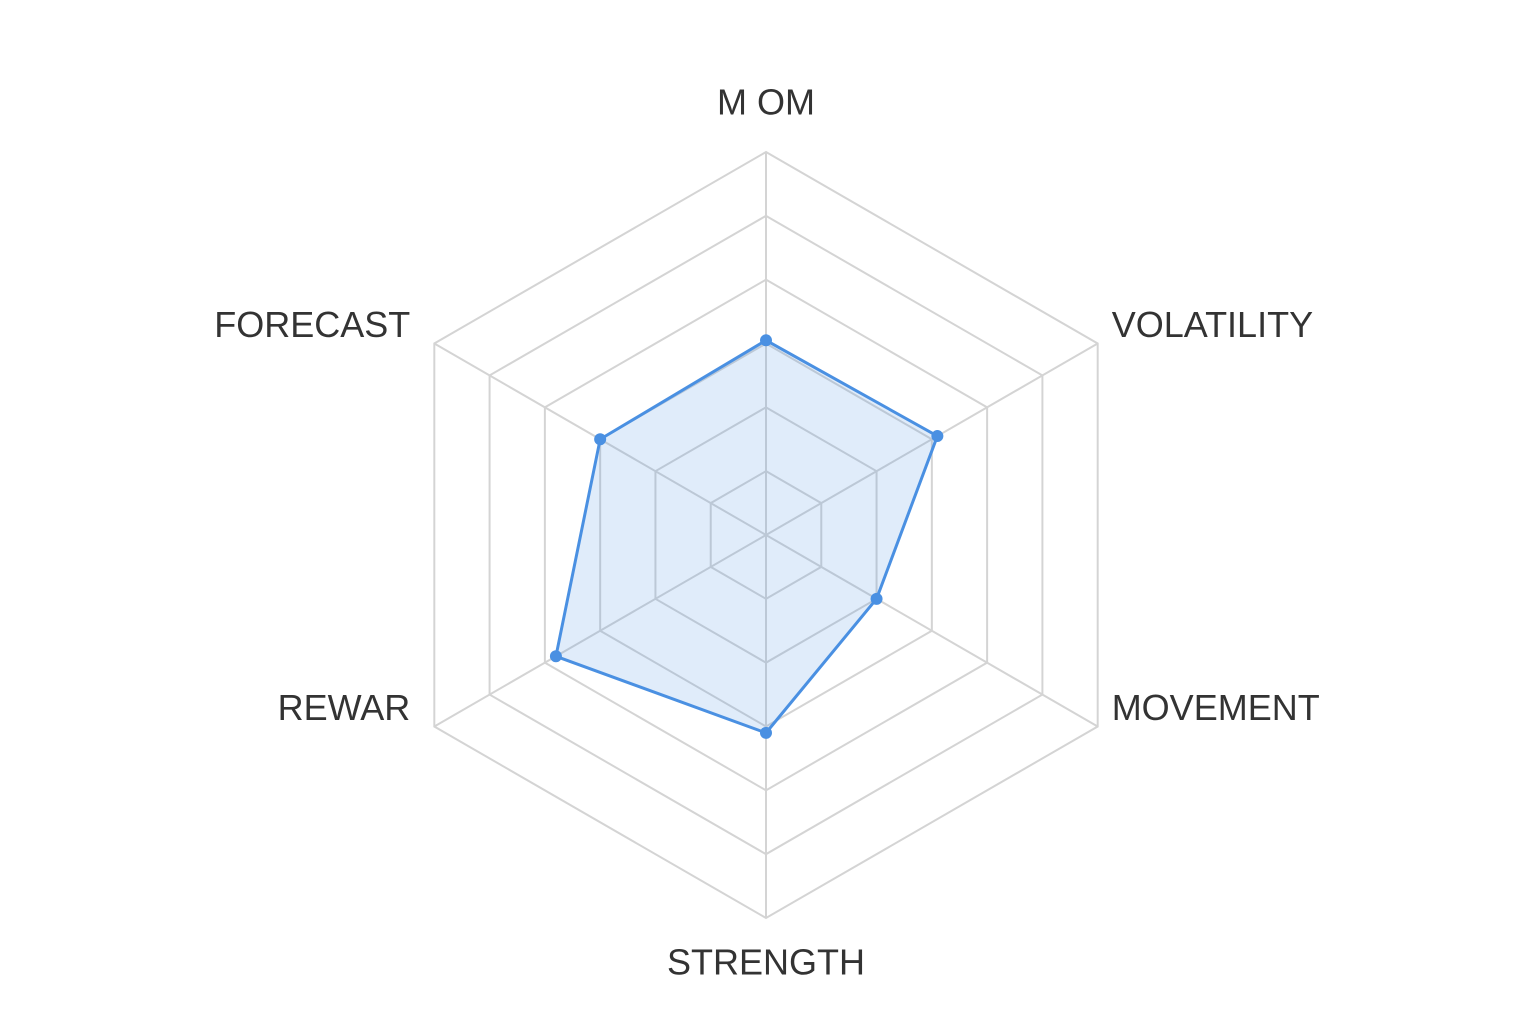 The height and width of the screenshot is (1024, 1536). Describe the element at coordinates (344, 707) in the screenshot. I see `axis-label: REWAR` at that location.